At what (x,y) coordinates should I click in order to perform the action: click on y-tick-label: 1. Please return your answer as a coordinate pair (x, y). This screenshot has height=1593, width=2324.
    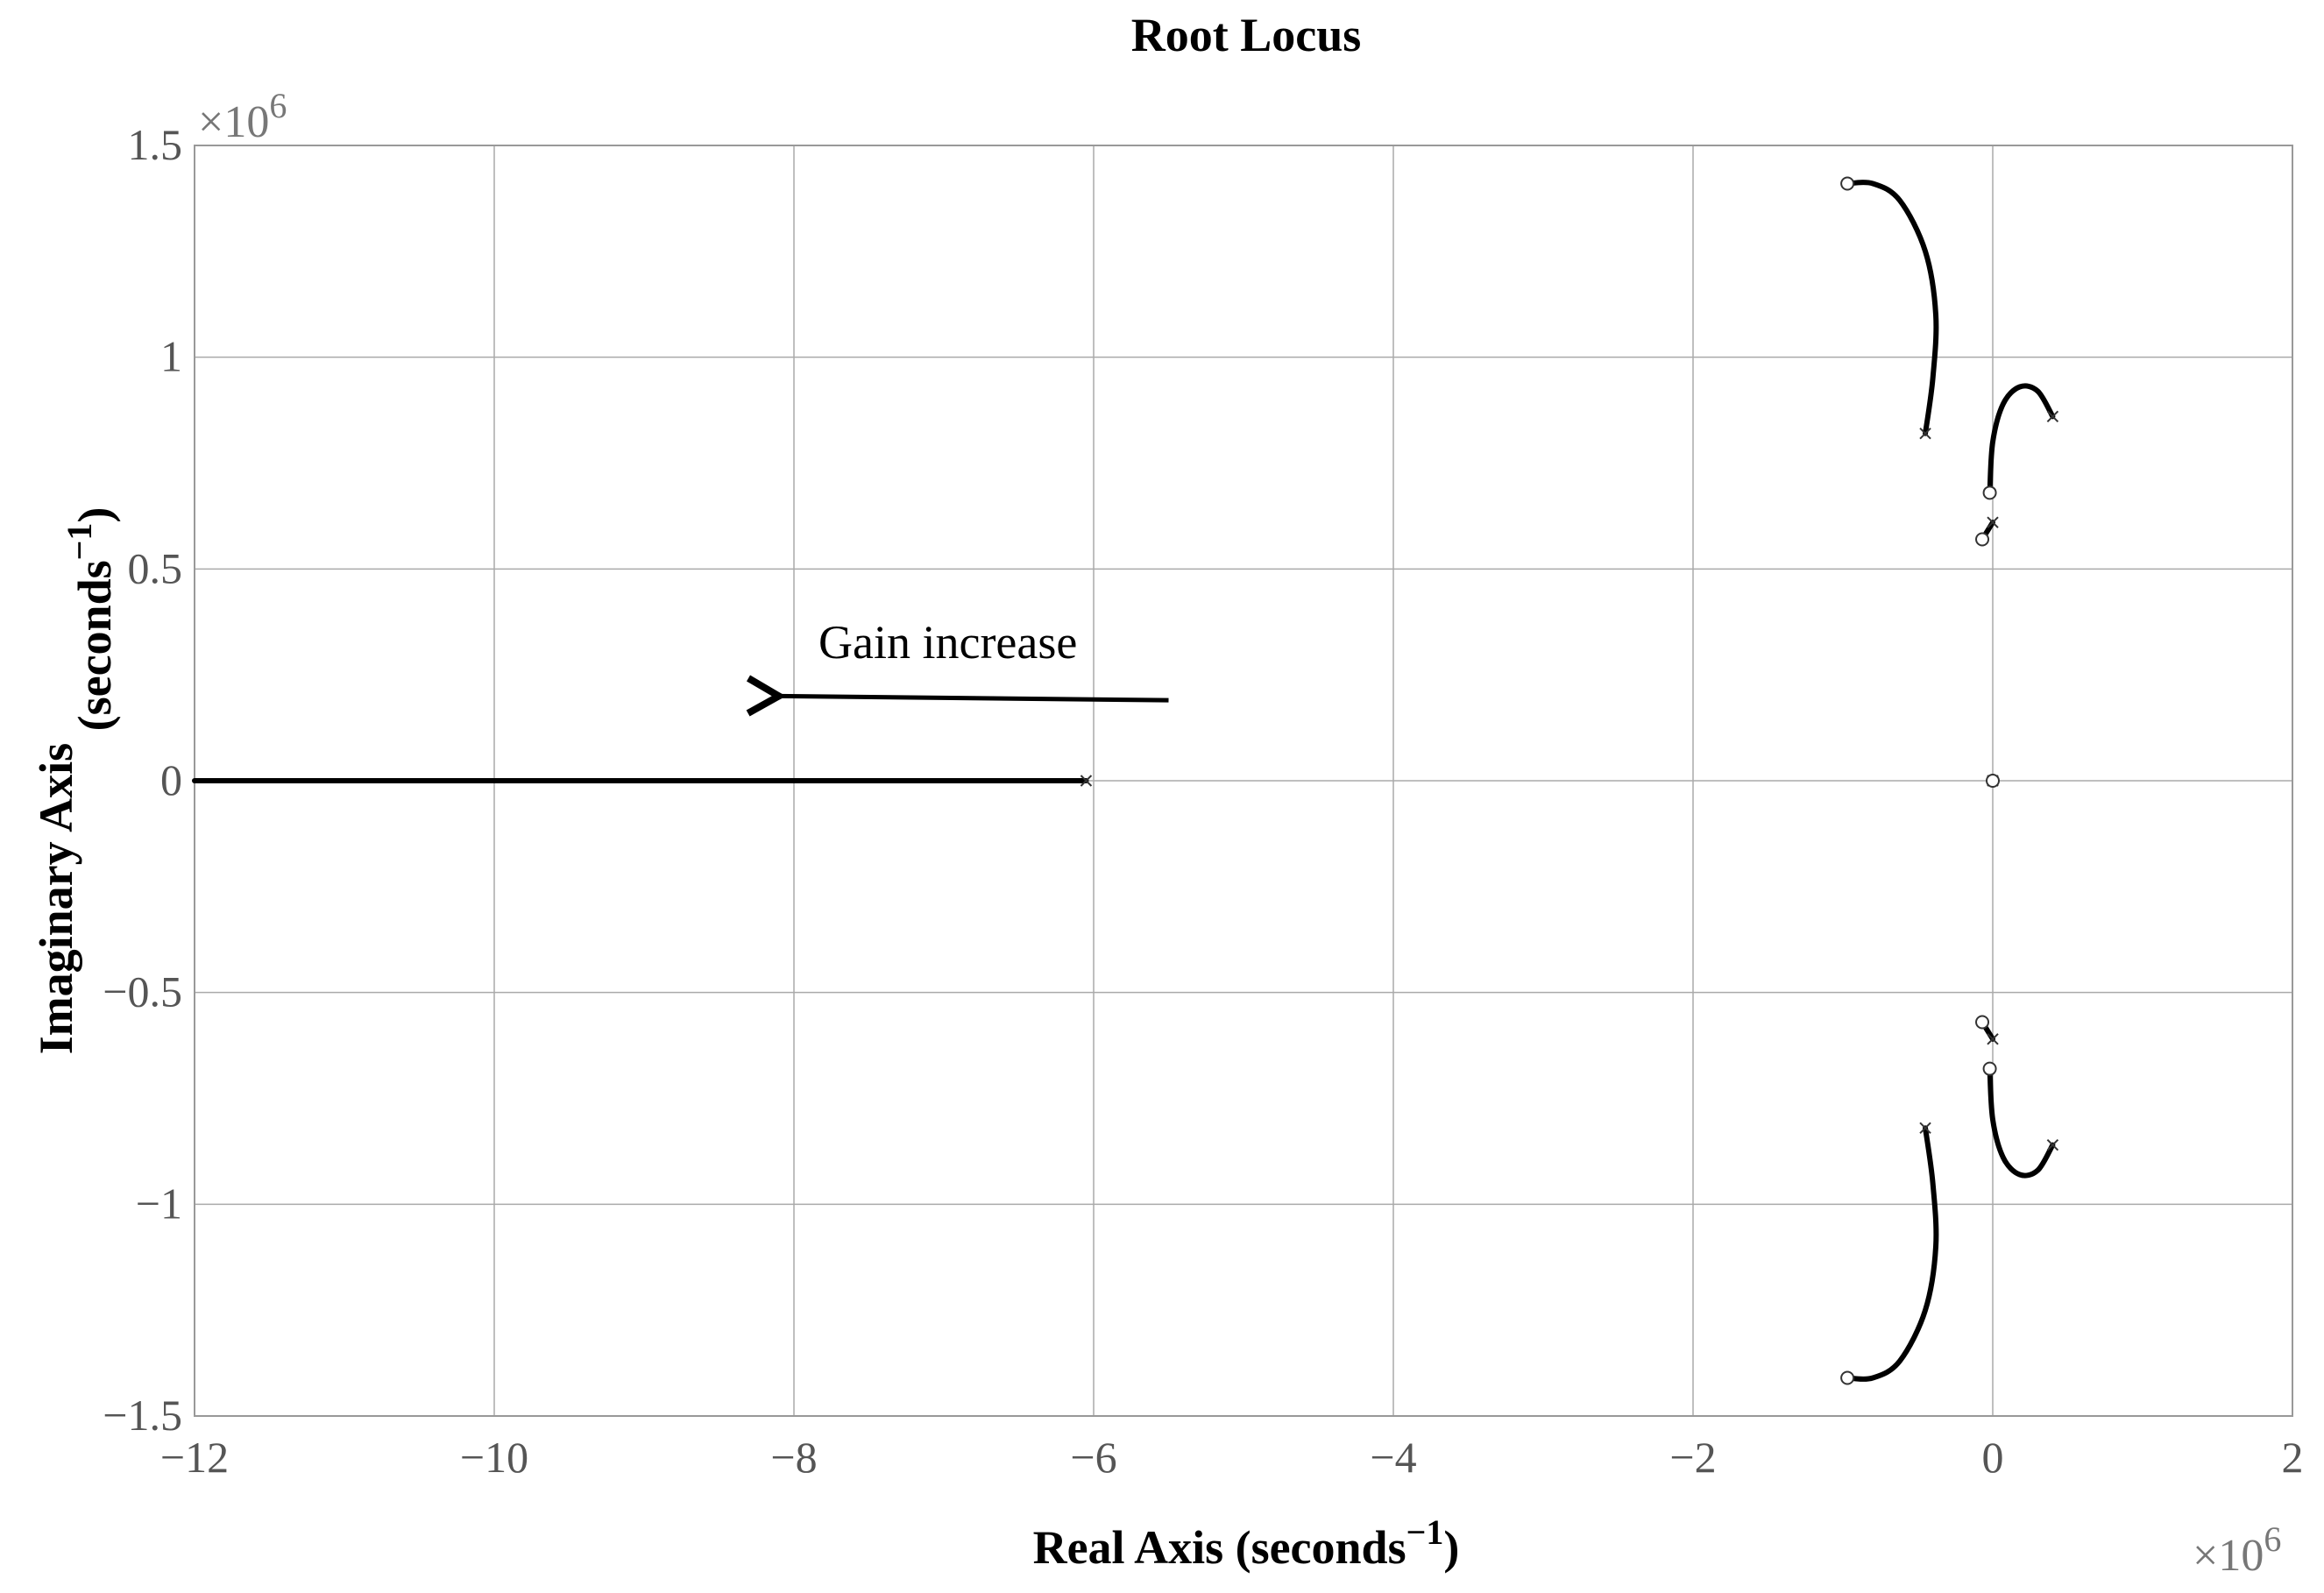
    Looking at the image, I should click on (171, 356).